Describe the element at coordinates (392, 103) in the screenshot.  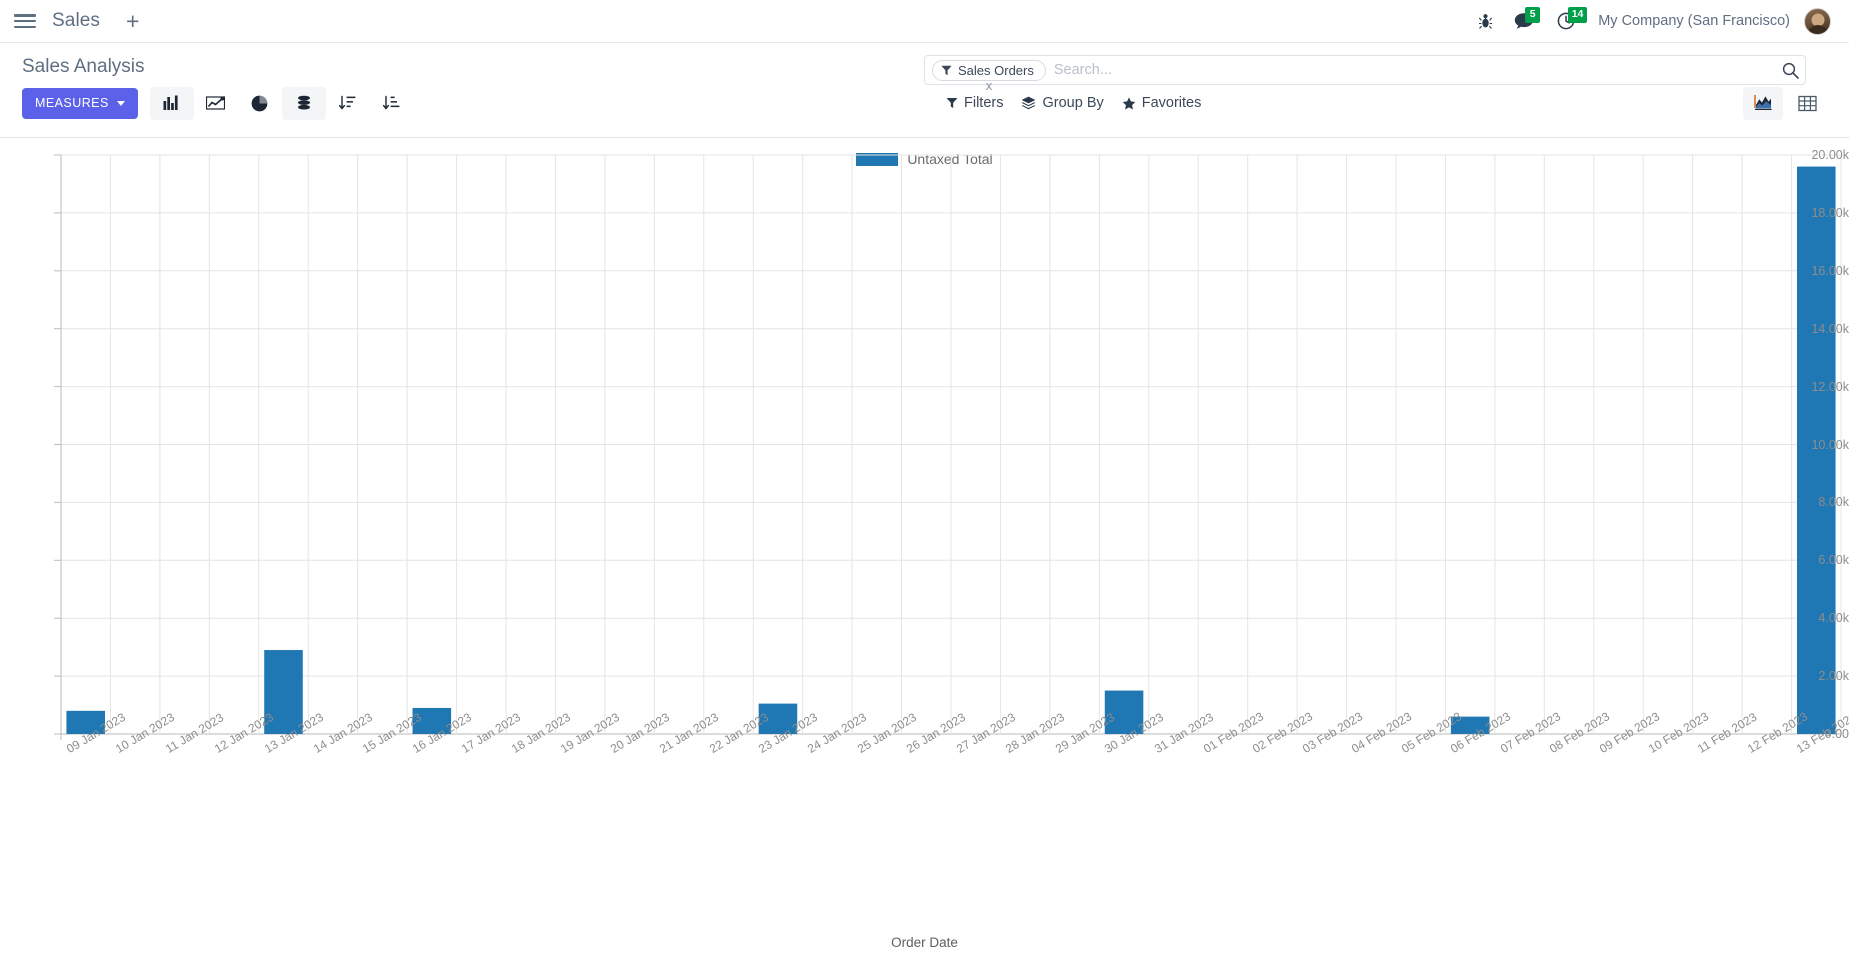
I see `sort-ascending-icon` at that location.